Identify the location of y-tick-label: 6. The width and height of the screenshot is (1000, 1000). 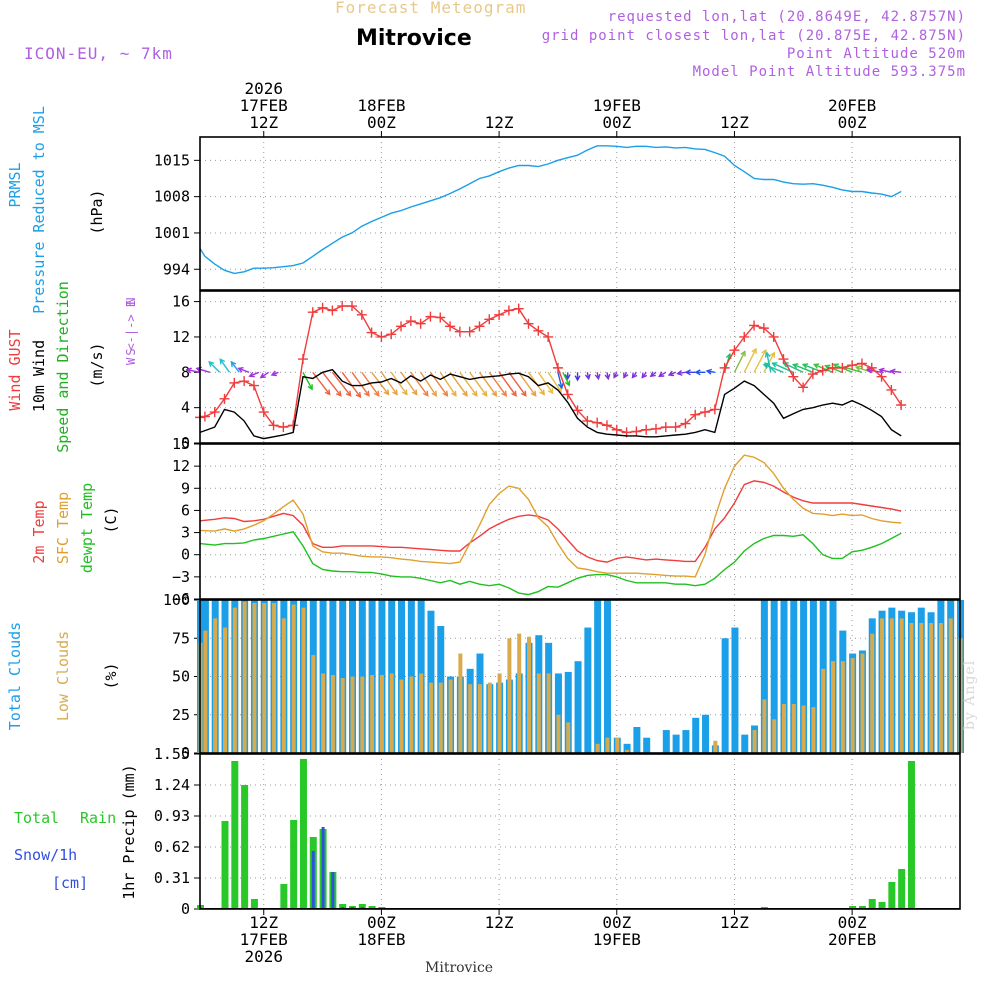
(185, 510).